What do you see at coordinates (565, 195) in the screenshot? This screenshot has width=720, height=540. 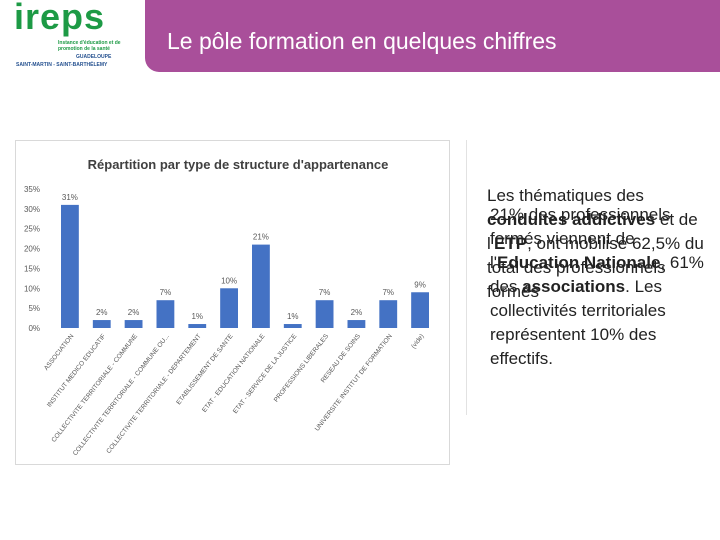 I see `text-run: Les thématiques des` at bounding box center [565, 195].